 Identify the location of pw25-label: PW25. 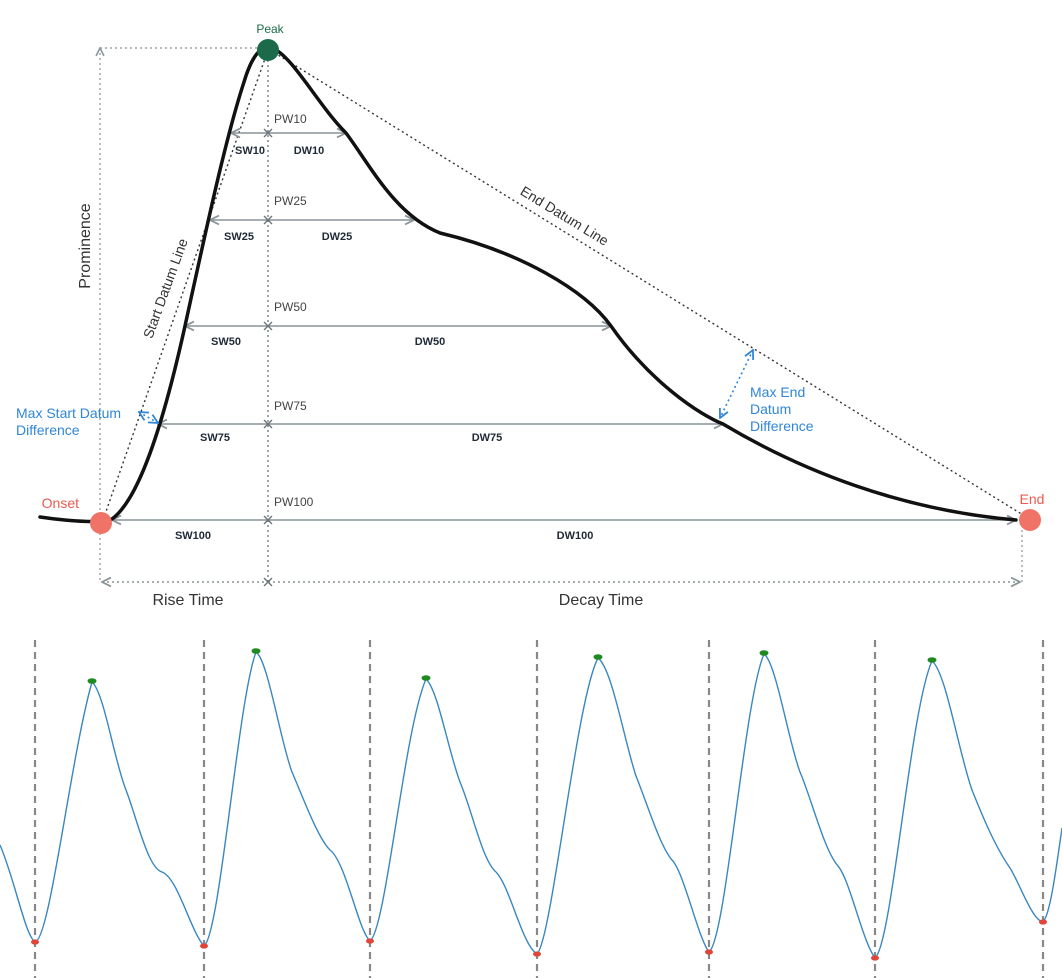
(290, 201).